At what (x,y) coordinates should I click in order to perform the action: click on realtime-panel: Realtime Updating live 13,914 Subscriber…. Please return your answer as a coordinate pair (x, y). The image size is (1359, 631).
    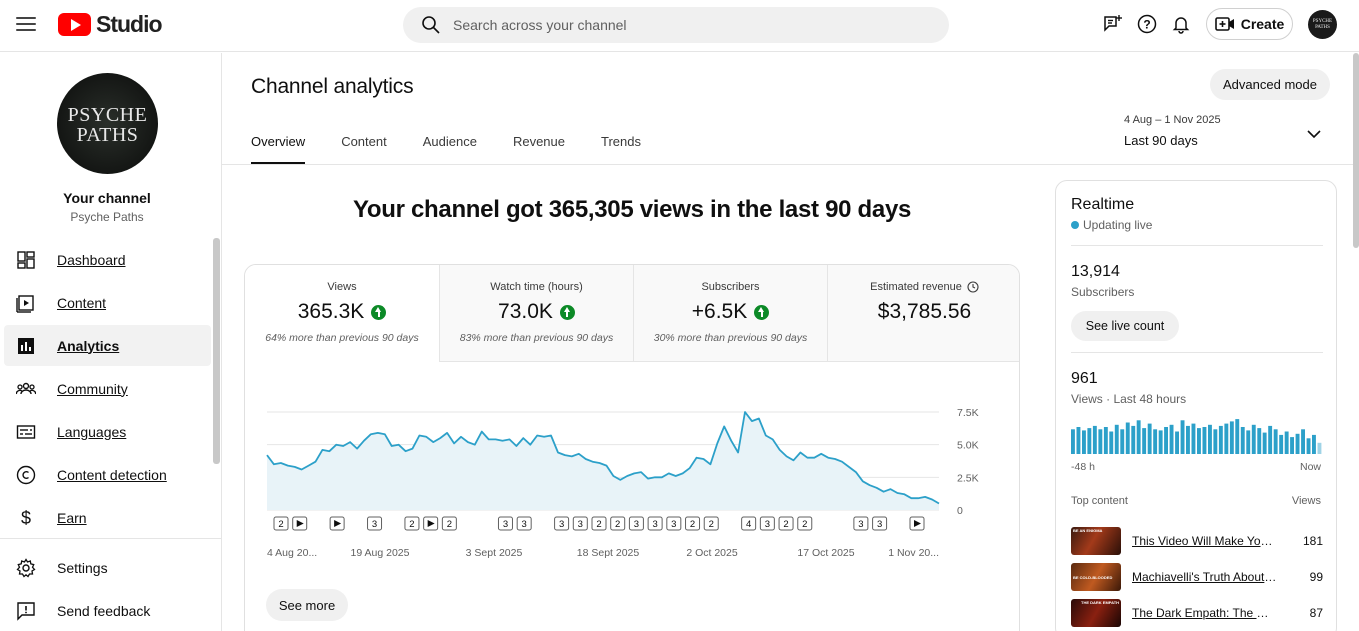
    Looking at the image, I should click on (1196, 405).